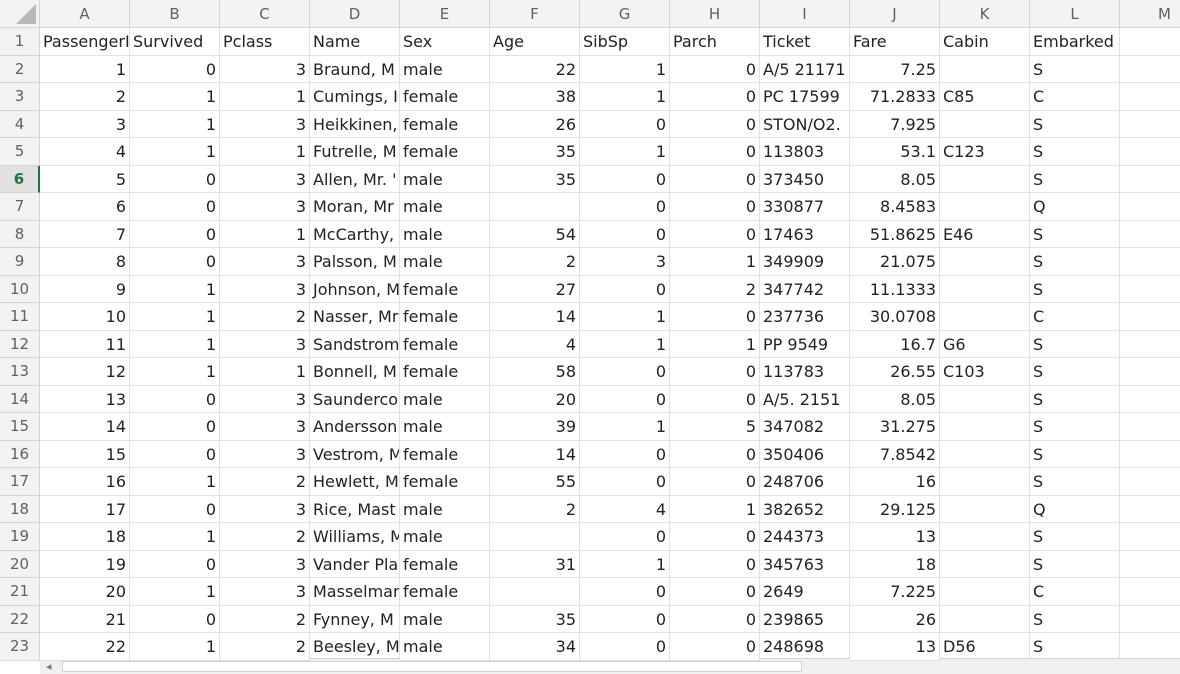 This screenshot has height=674, width=1180. Describe the element at coordinates (85, 179) in the screenshot. I see `data-cell: 5` at that location.